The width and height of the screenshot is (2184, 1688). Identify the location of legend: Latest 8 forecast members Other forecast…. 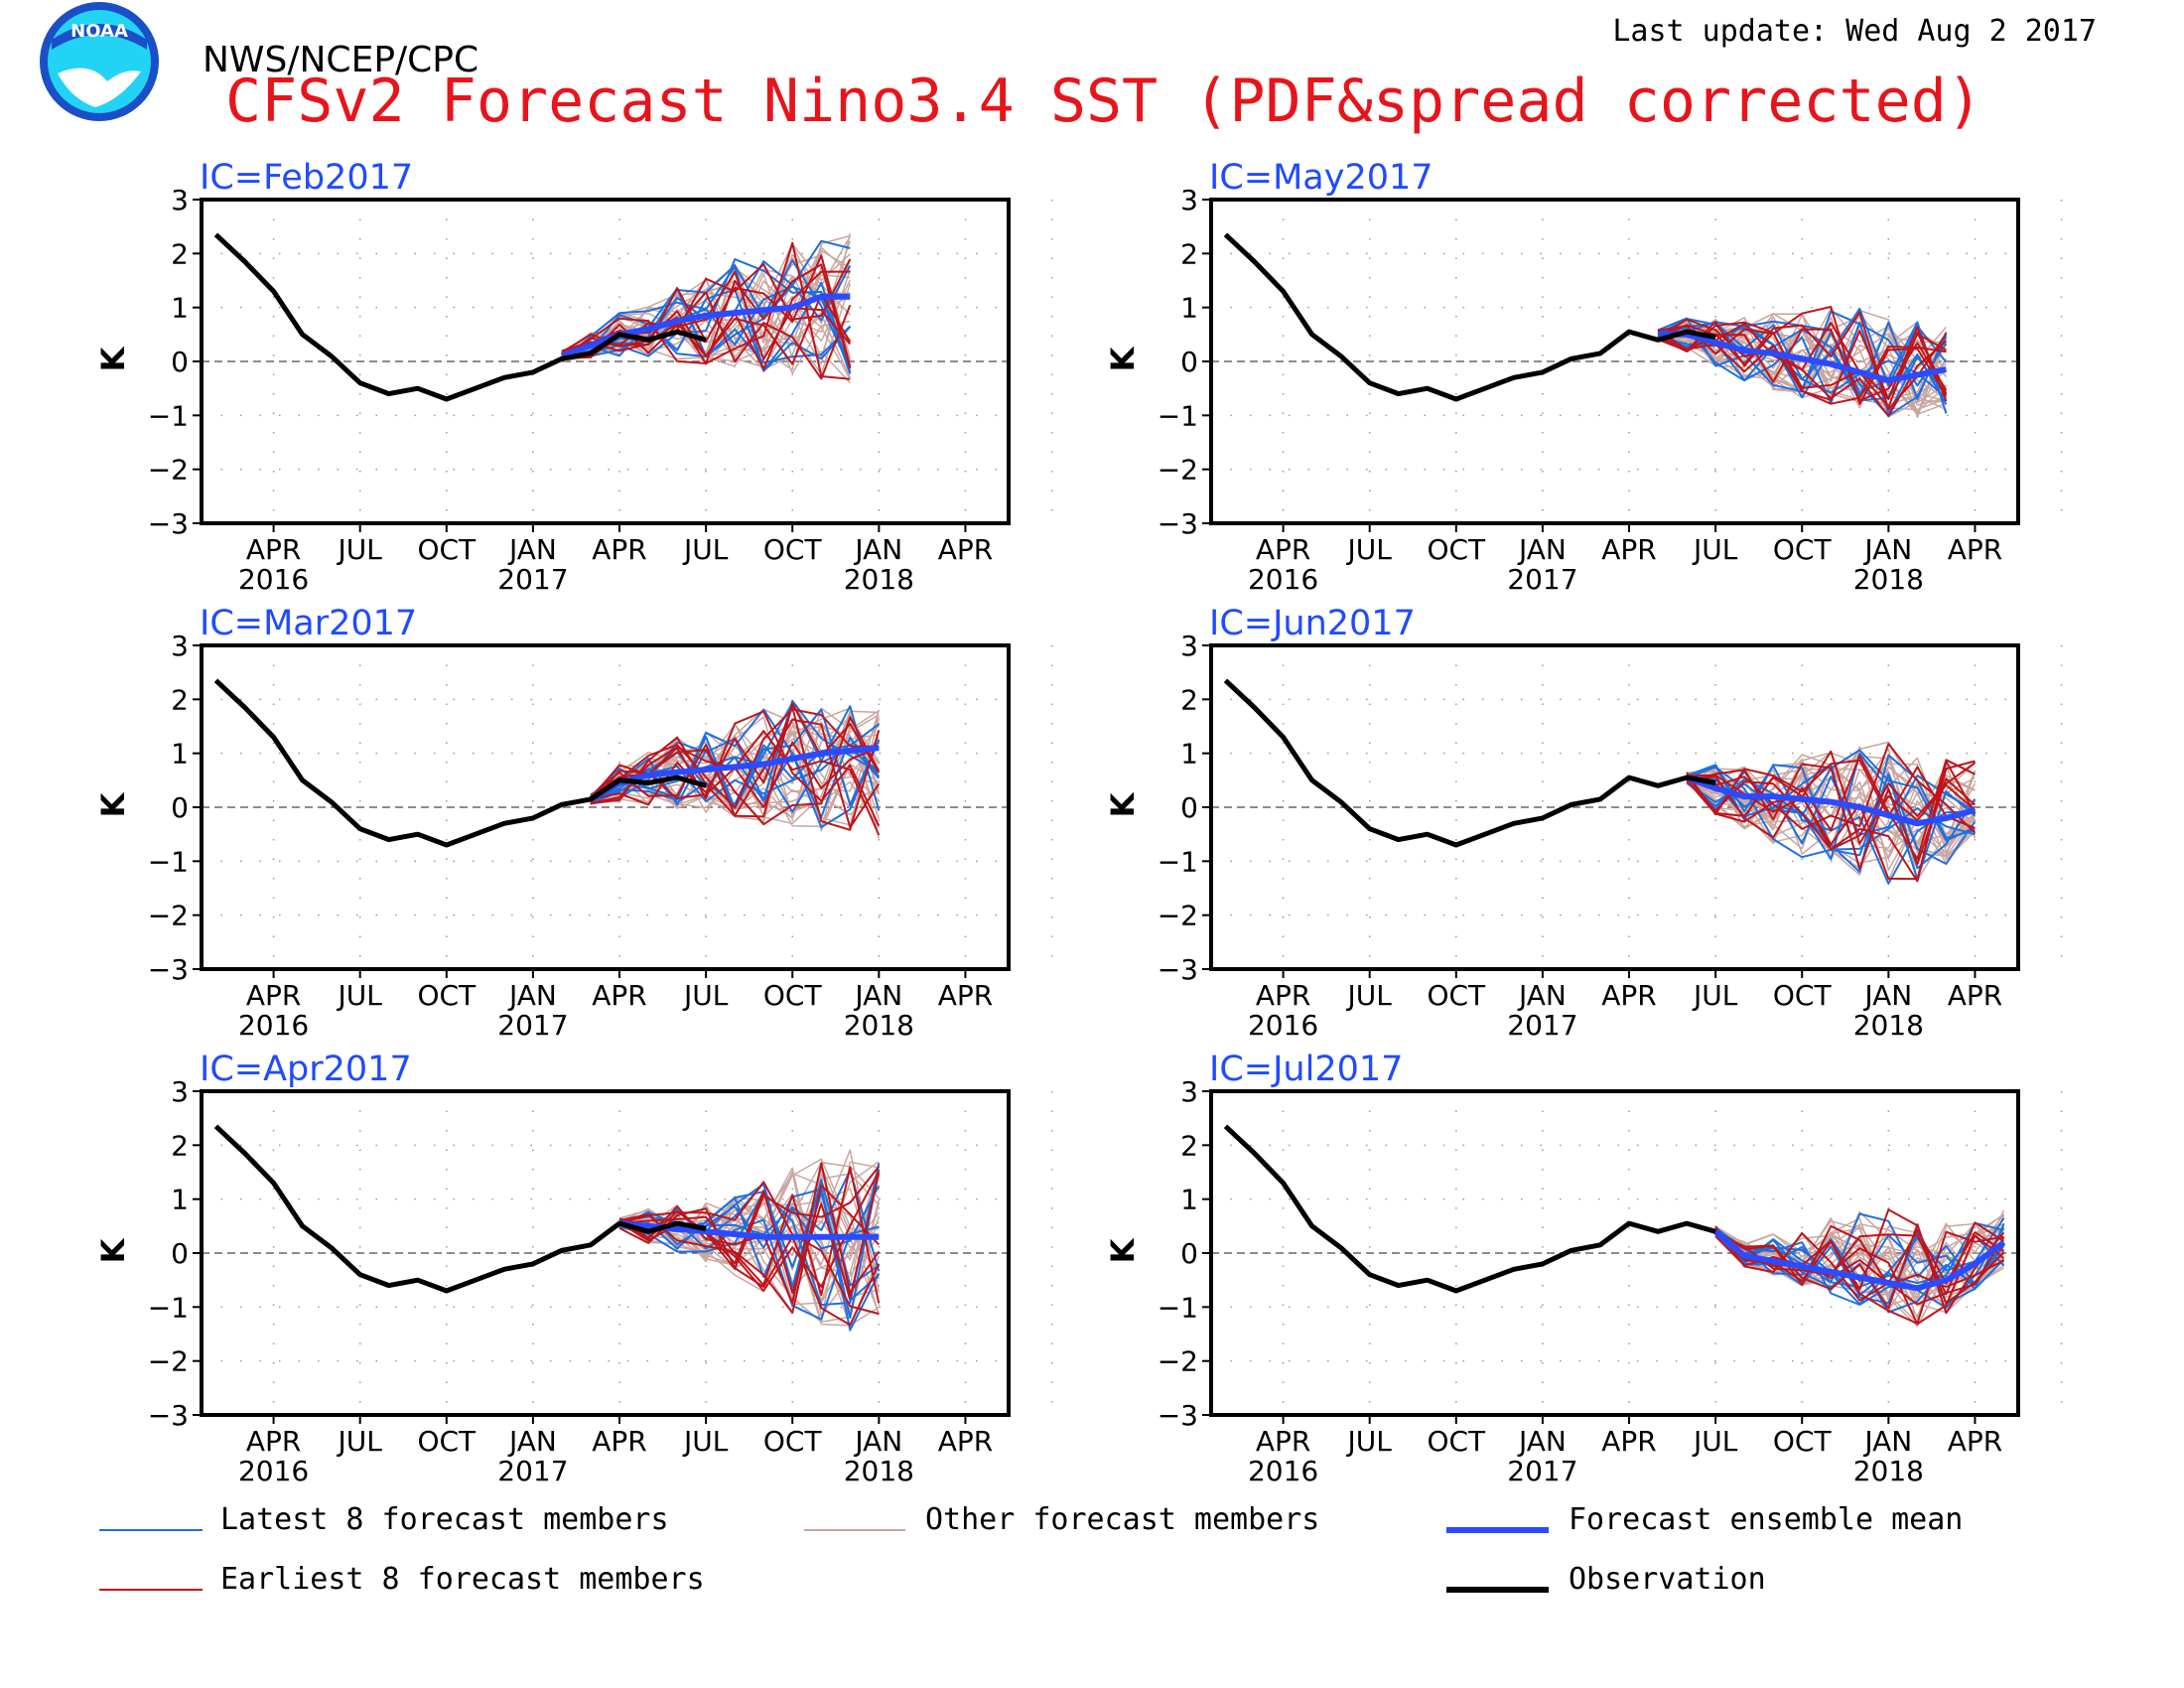
(1031, 1549).